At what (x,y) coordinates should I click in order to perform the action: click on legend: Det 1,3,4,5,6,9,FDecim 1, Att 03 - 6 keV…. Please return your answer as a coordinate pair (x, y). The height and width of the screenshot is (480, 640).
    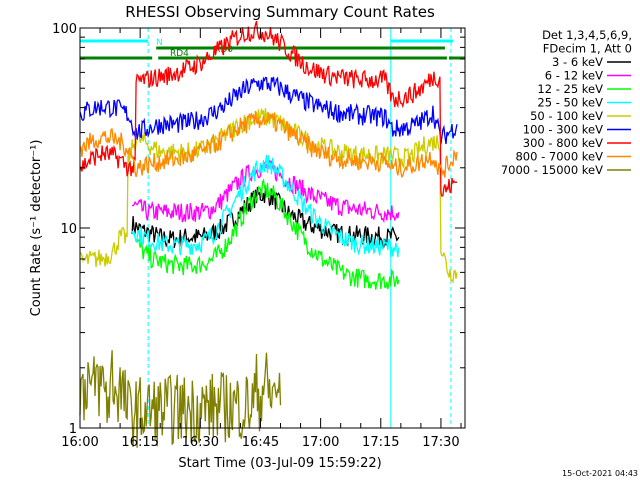
    Looking at the image, I should click on (566, 102).